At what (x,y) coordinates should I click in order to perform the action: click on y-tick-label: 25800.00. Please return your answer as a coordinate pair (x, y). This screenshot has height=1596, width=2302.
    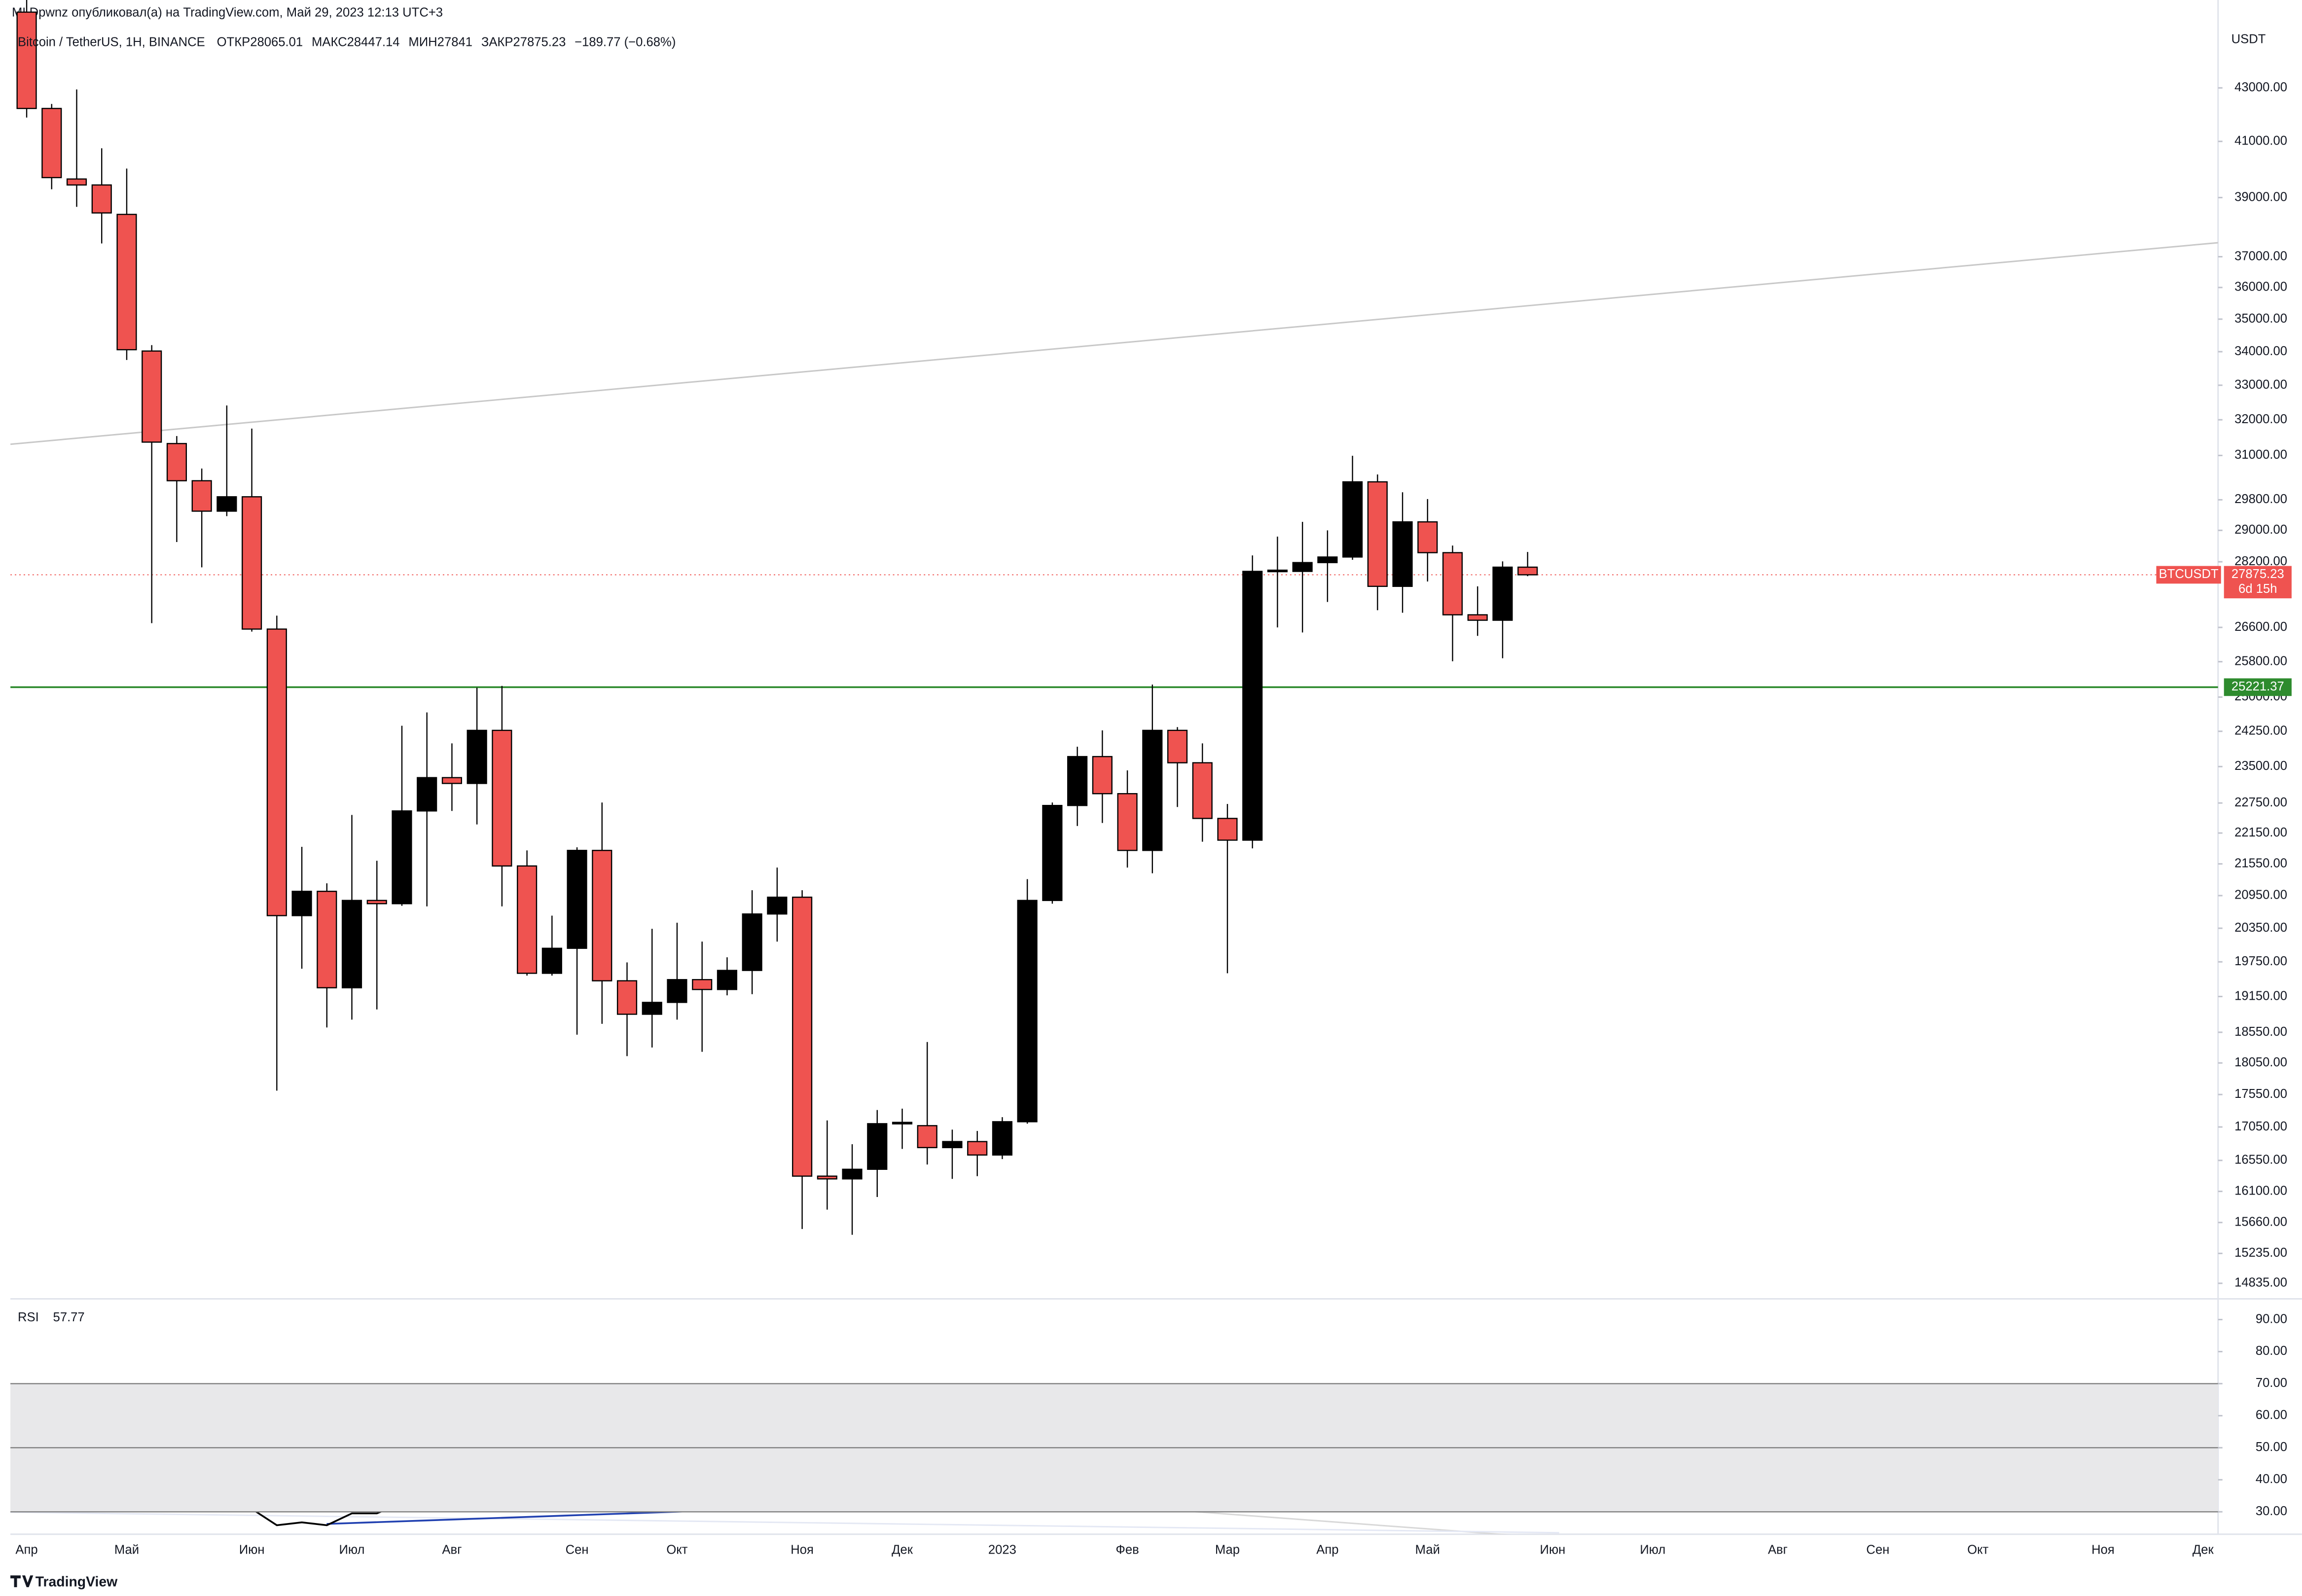
    Looking at the image, I should click on (2260, 661).